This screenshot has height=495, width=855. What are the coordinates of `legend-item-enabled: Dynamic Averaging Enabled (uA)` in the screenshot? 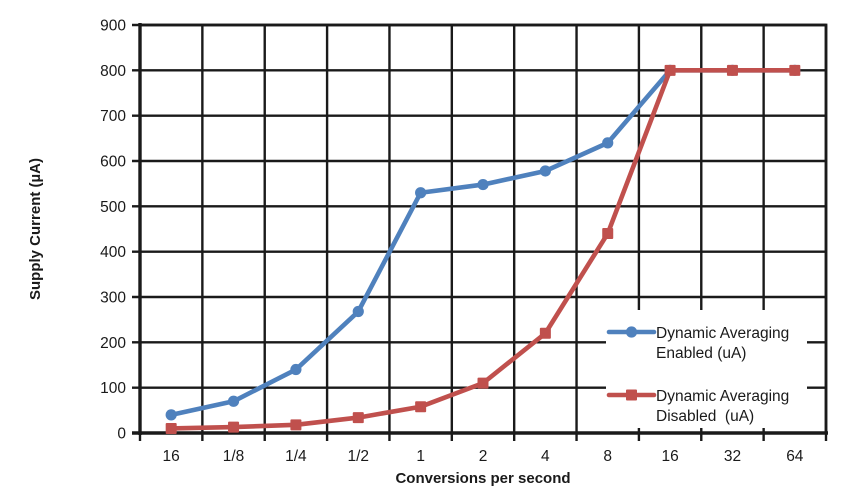 It's located at (697, 343).